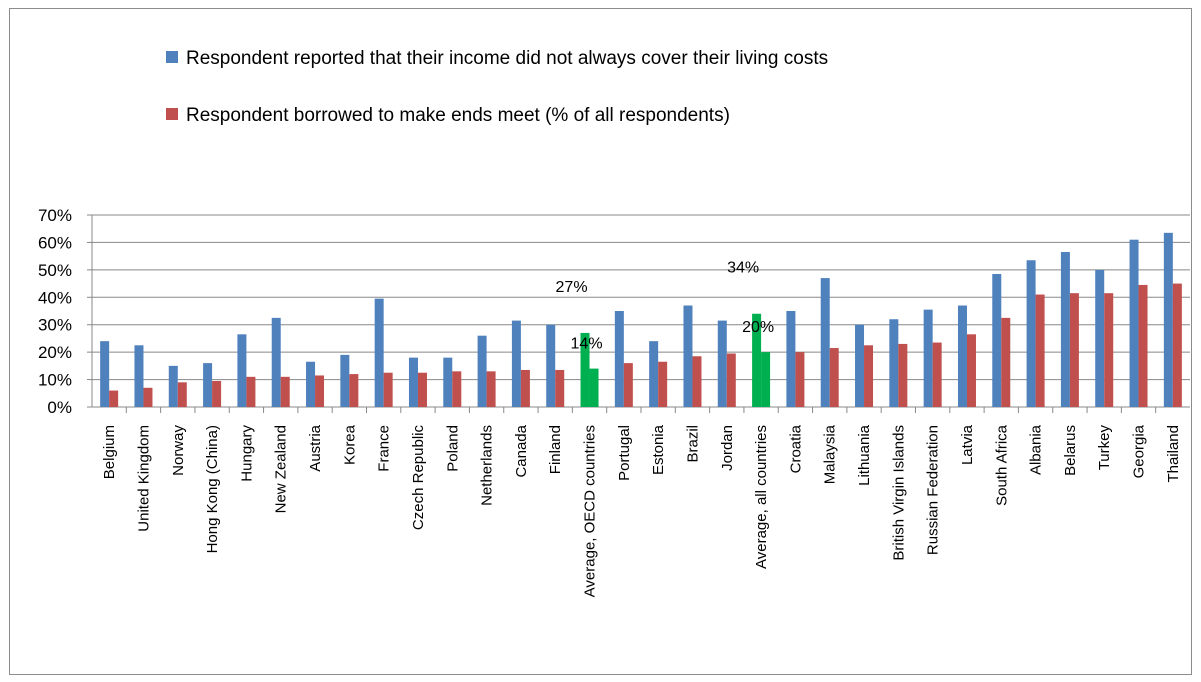 The width and height of the screenshot is (1201, 682). Describe the element at coordinates (1070, 450) in the screenshot. I see `category-label: Belarus` at that location.